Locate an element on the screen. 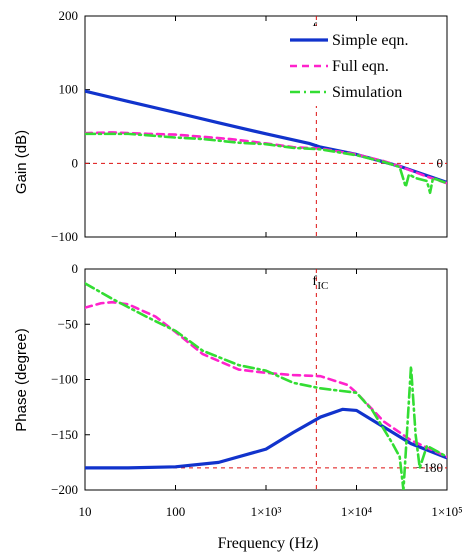  phase-reference-vline-label: f is located at coordinates (314, 281).